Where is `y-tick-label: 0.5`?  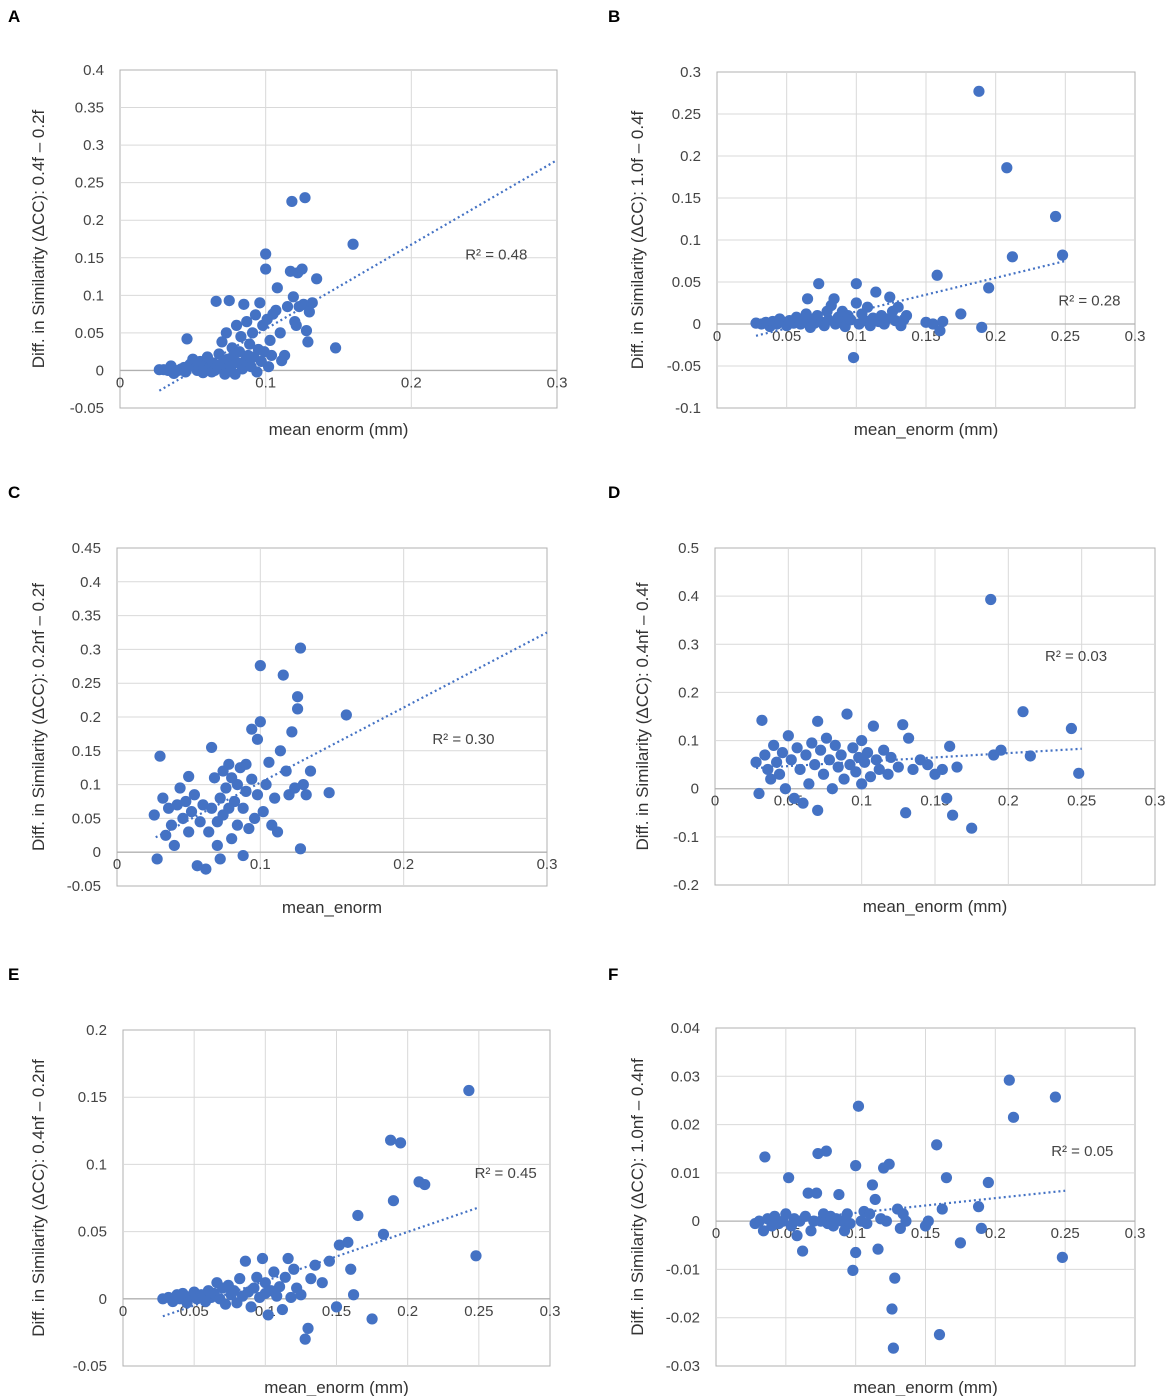
y-tick-label: 0.5 is located at coordinates (688, 548).